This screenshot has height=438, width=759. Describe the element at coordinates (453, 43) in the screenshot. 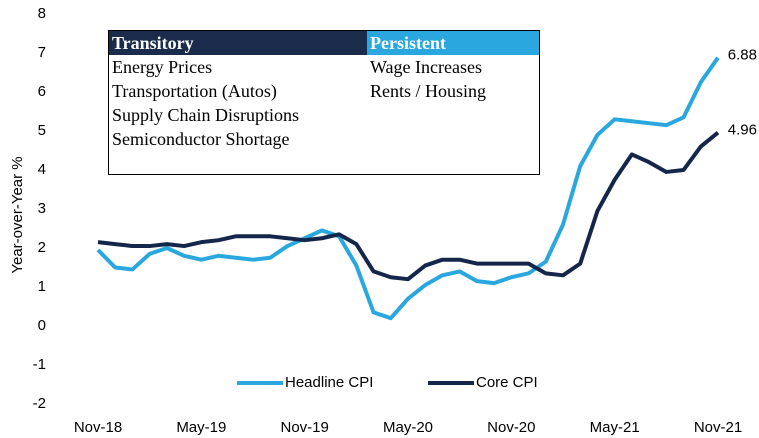

I see `table-header: Persistent` at that location.